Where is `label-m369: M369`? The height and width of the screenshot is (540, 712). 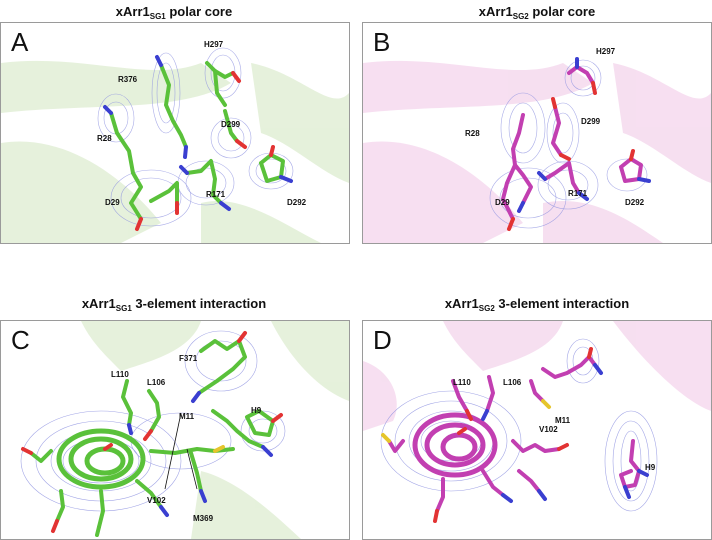
label-m369: M369 is located at coordinates (203, 518).